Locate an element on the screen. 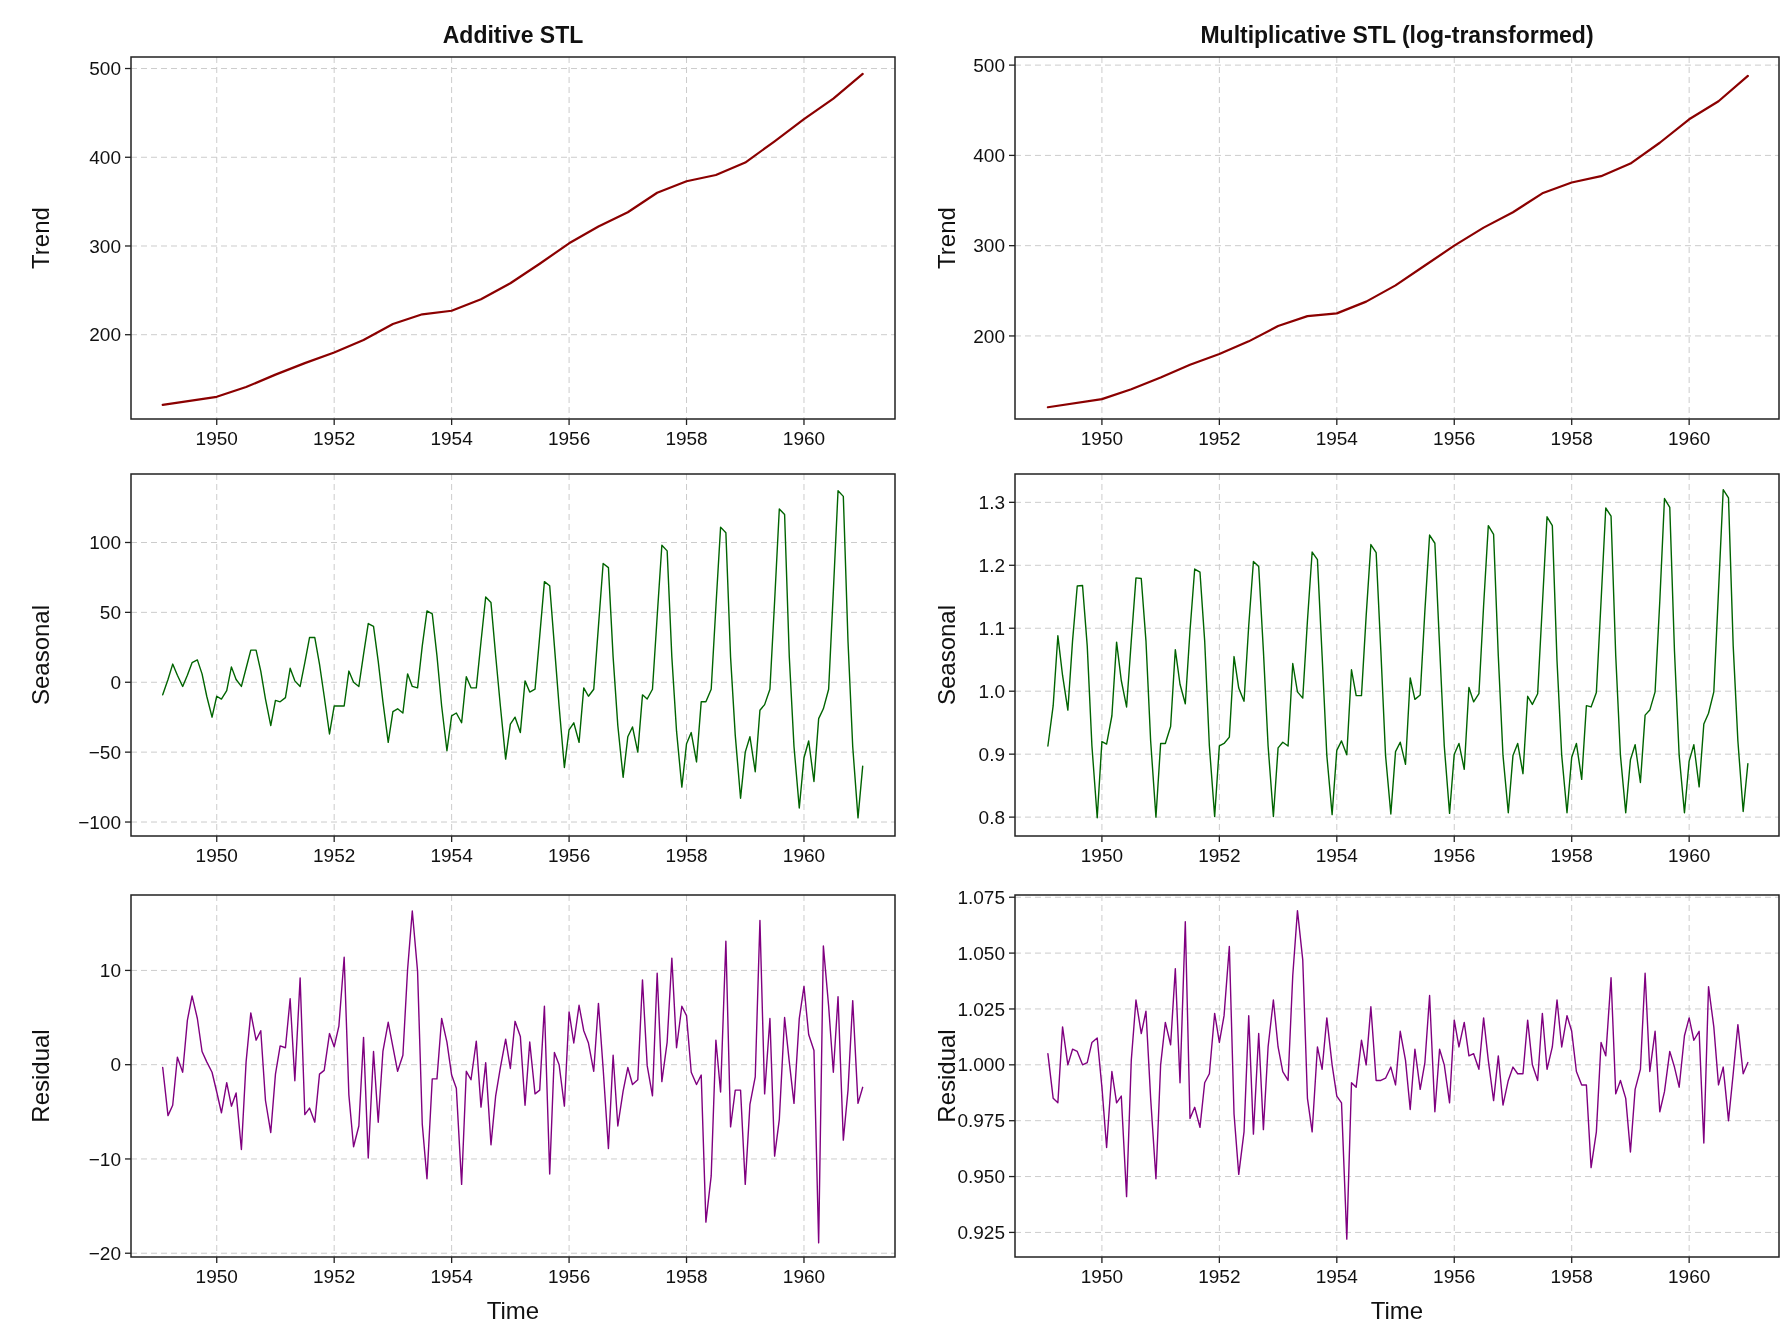  y-tick-label: −10 is located at coordinates (104, 1159).